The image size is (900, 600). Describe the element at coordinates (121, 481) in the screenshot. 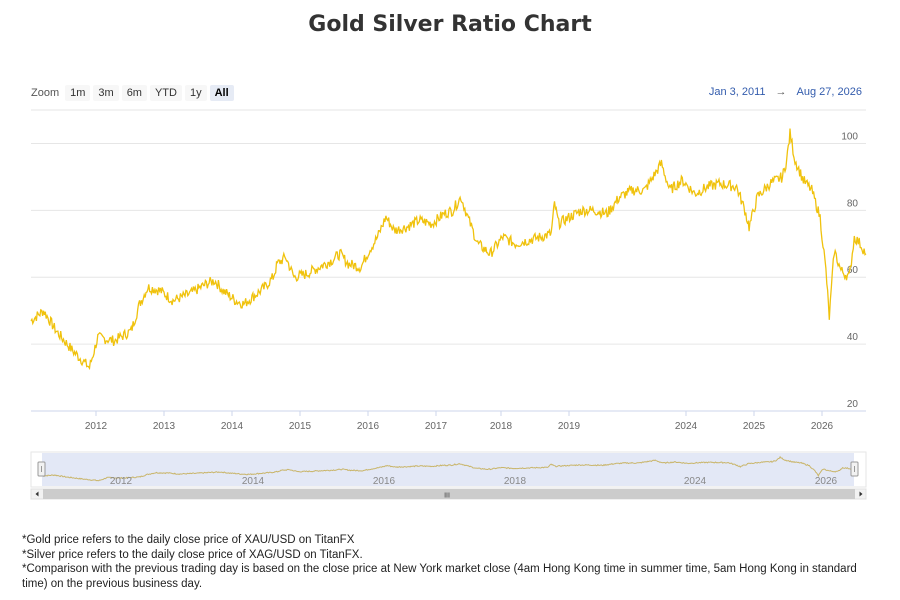

I see `navigator-label: 2012` at that location.